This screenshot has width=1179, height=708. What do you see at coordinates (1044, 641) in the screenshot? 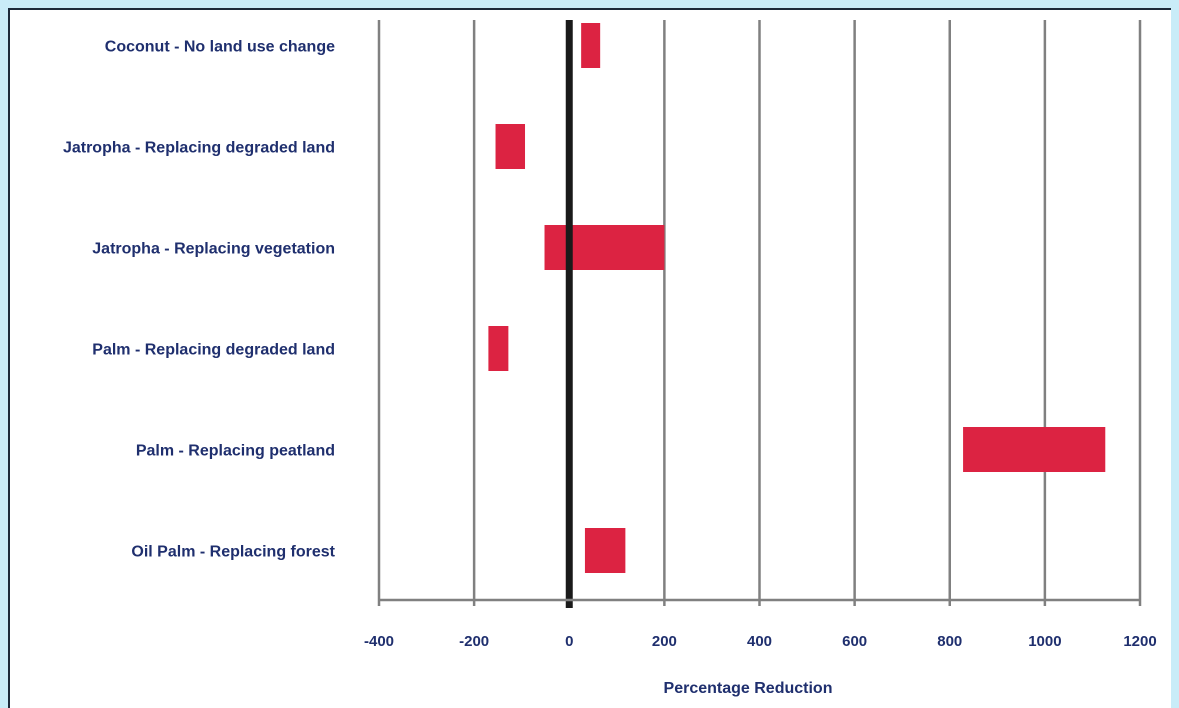
I see `x-tick-label: 1000` at bounding box center [1044, 641].